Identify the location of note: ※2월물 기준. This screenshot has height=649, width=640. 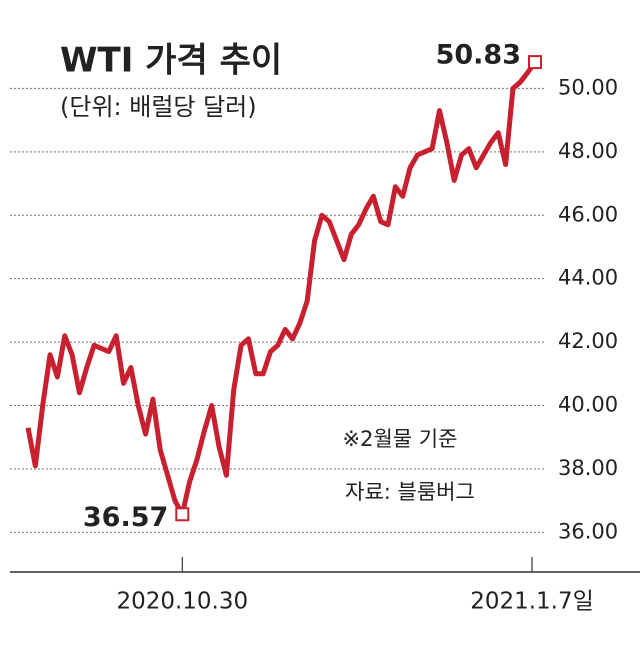
(400, 439).